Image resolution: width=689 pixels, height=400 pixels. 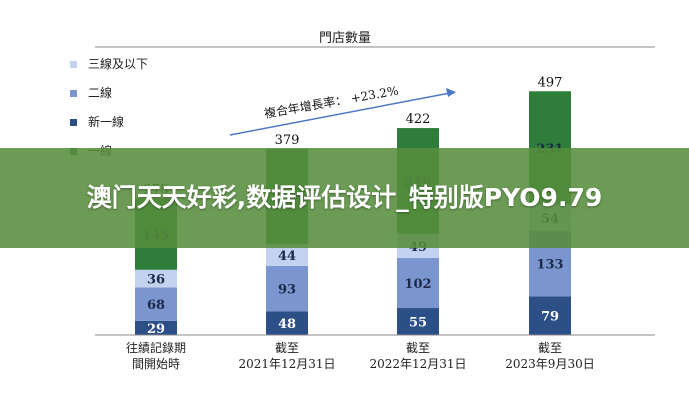 I want to click on x-tick-label: 往績記錄期, so click(x=156, y=347).